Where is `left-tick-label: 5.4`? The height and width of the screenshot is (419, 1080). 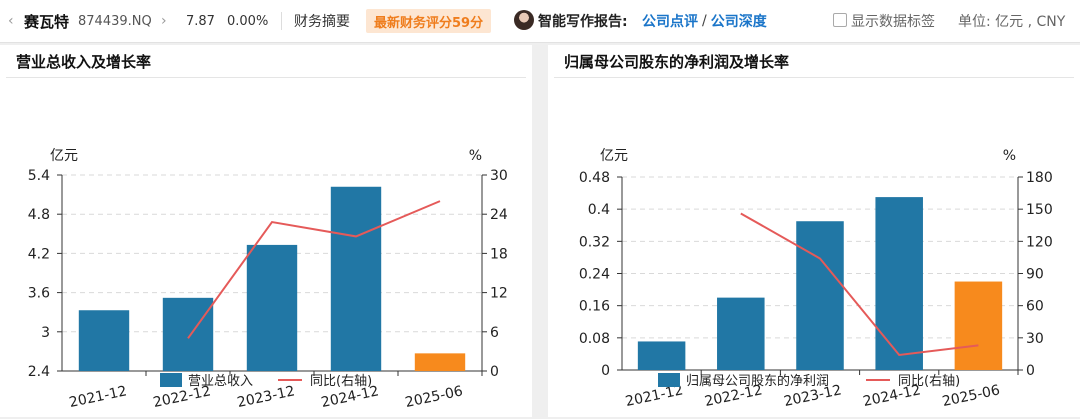 left-tick-label: 5.4 is located at coordinates (39, 176).